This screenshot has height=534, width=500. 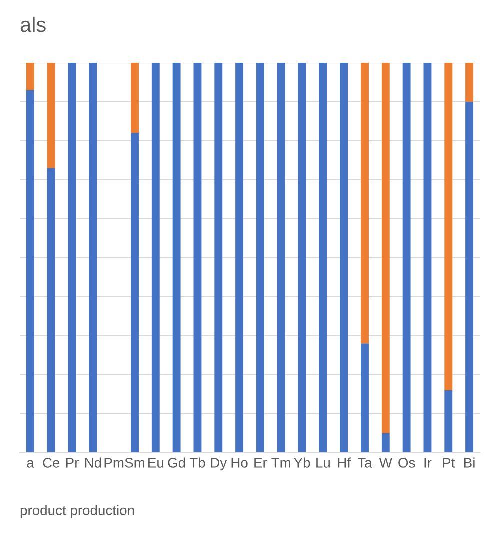 What do you see at coordinates (156, 463) in the screenshot?
I see `x-tick-label: Eu` at bounding box center [156, 463].